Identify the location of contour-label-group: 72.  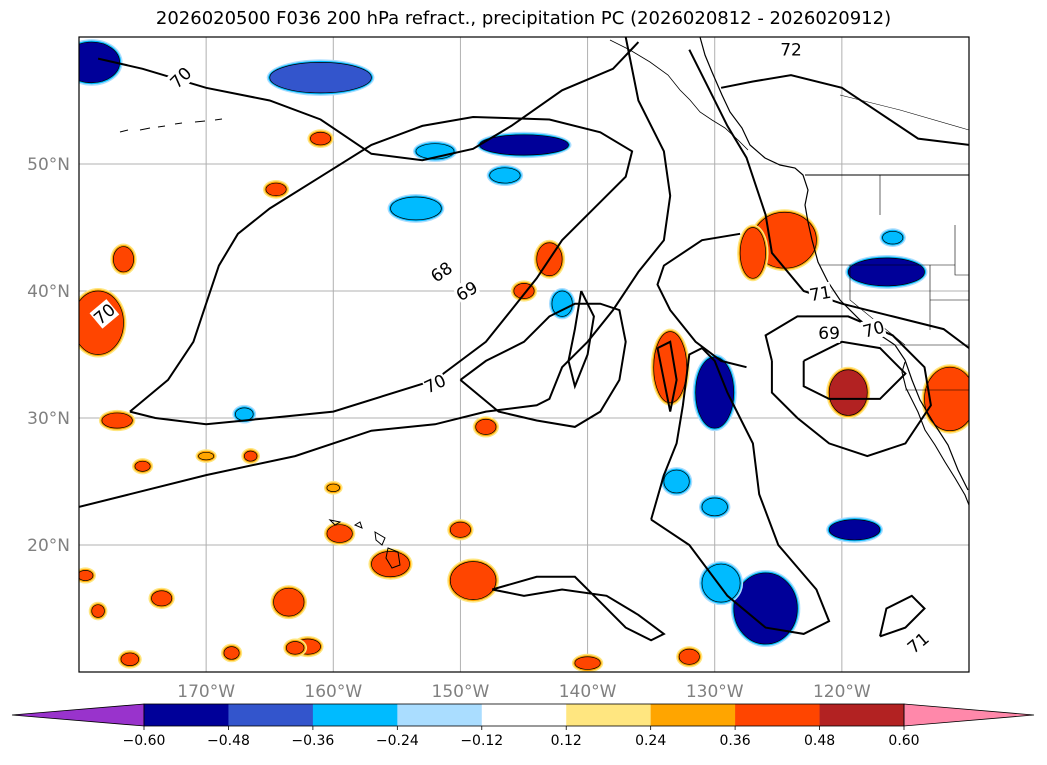
(791, 50).